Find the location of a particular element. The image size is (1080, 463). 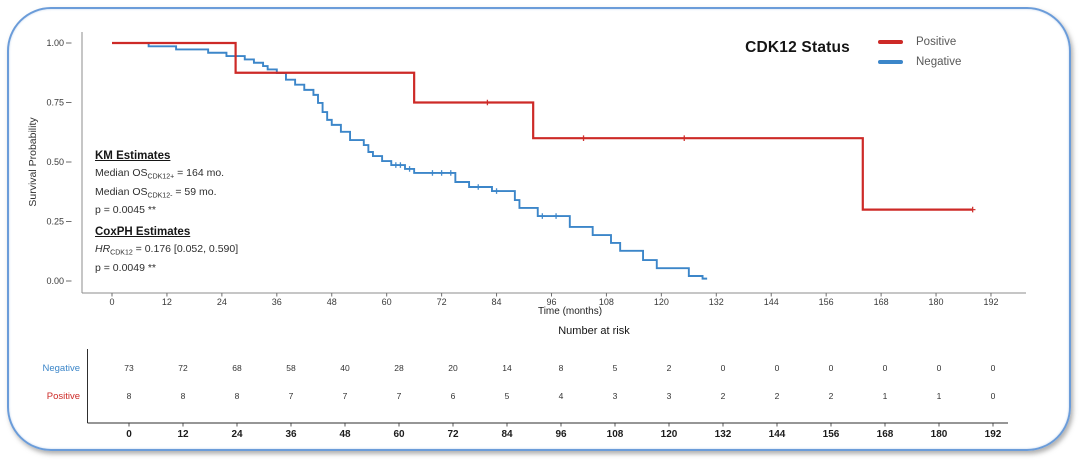

legend-item-negative: Negative is located at coordinates (919, 62).